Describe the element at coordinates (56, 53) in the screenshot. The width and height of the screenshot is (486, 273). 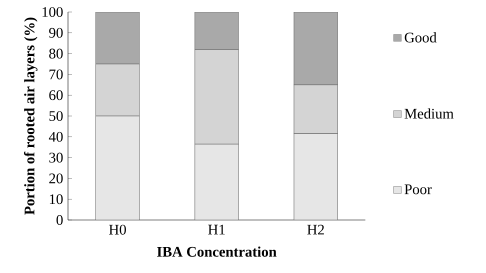
I see `y-tick-label: 80` at that location.